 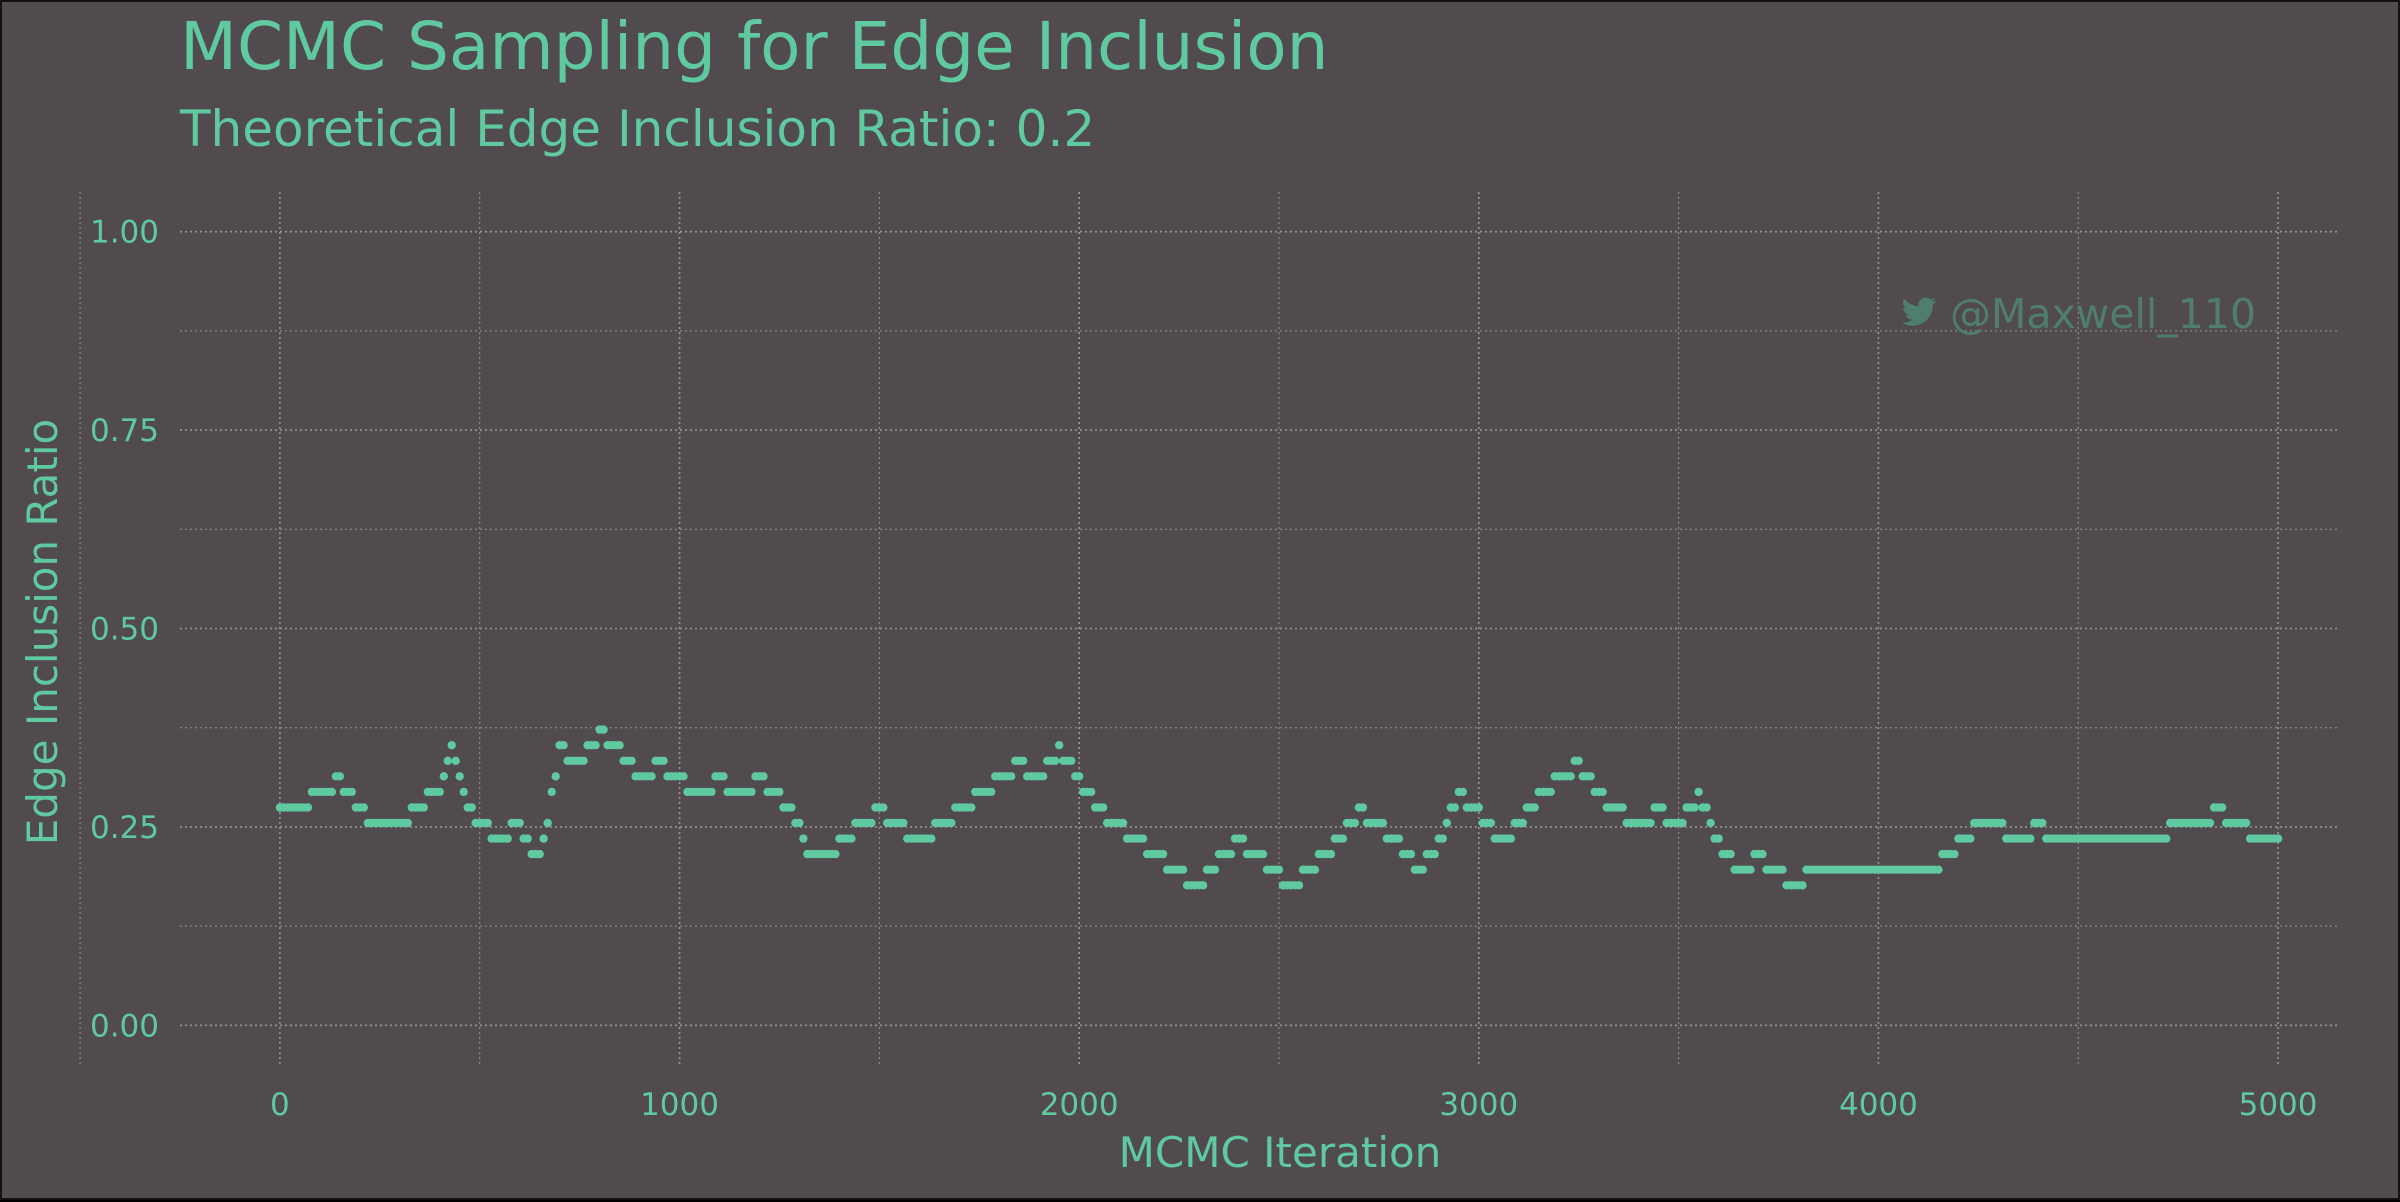 What do you see at coordinates (124, 431) in the screenshot?
I see `y-tick-label: 0.75` at bounding box center [124, 431].